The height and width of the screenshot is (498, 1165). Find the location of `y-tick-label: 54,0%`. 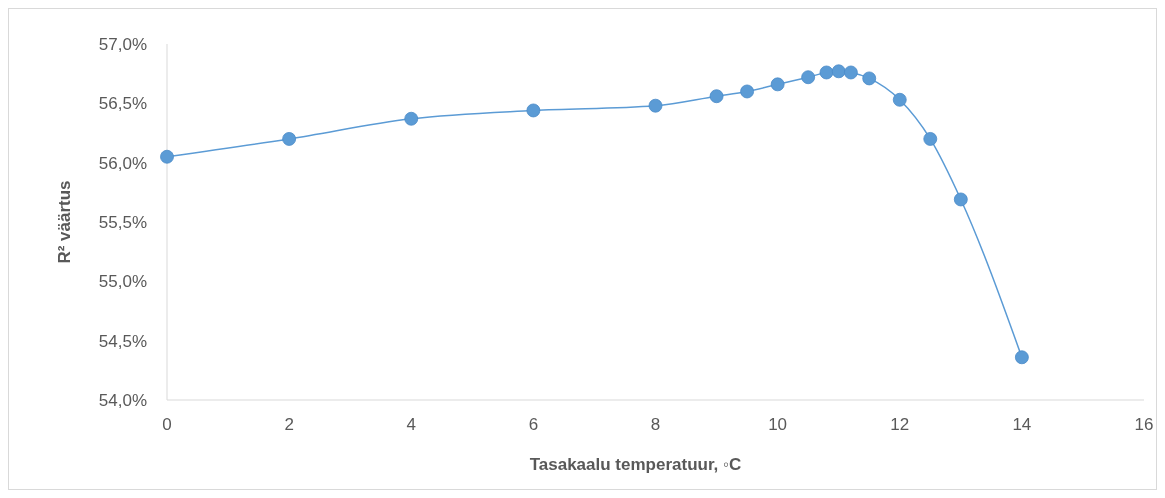

y-tick-label: 54,0% is located at coordinates (122, 400).